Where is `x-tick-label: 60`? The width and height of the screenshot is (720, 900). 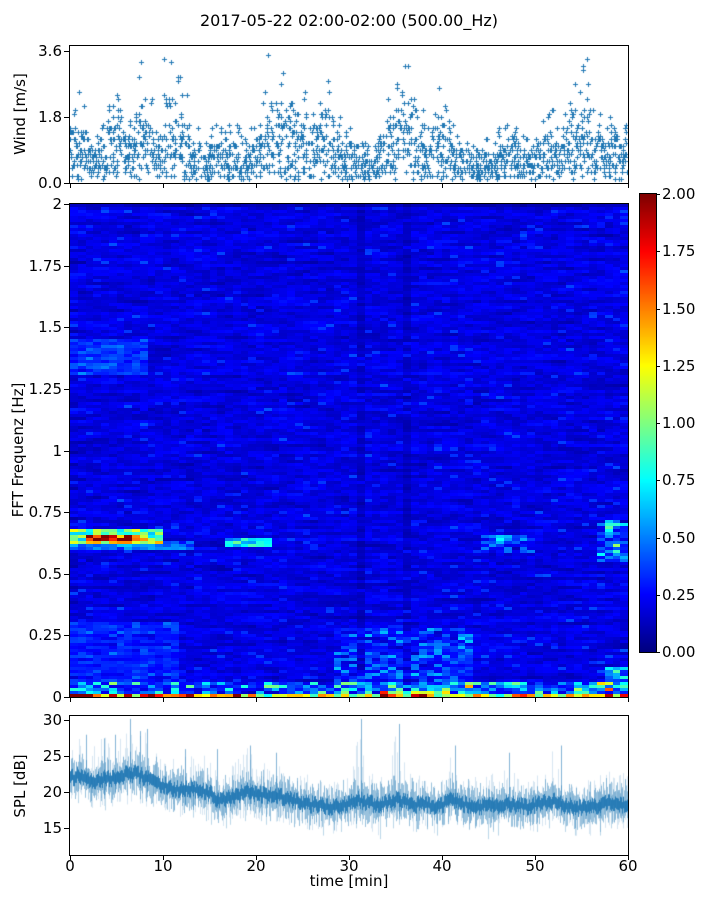
x-tick-label: 60 is located at coordinates (628, 866).